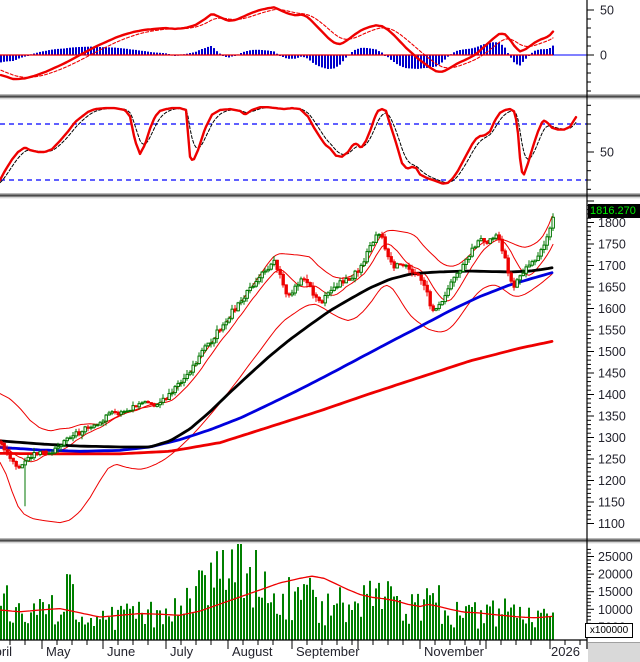 Image resolution: width=640 pixels, height=662 pixels. What do you see at coordinates (612, 352) in the screenshot?
I see `svg-text: 1500` at bounding box center [612, 352].